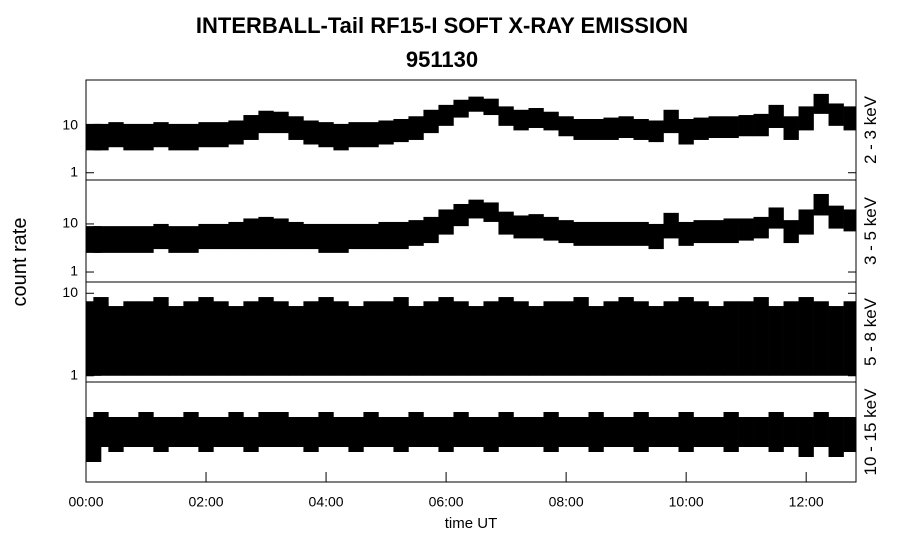 The height and width of the screenshot is (548, 900). I want to click on y-axis-label: count rate, so click(20, 262).